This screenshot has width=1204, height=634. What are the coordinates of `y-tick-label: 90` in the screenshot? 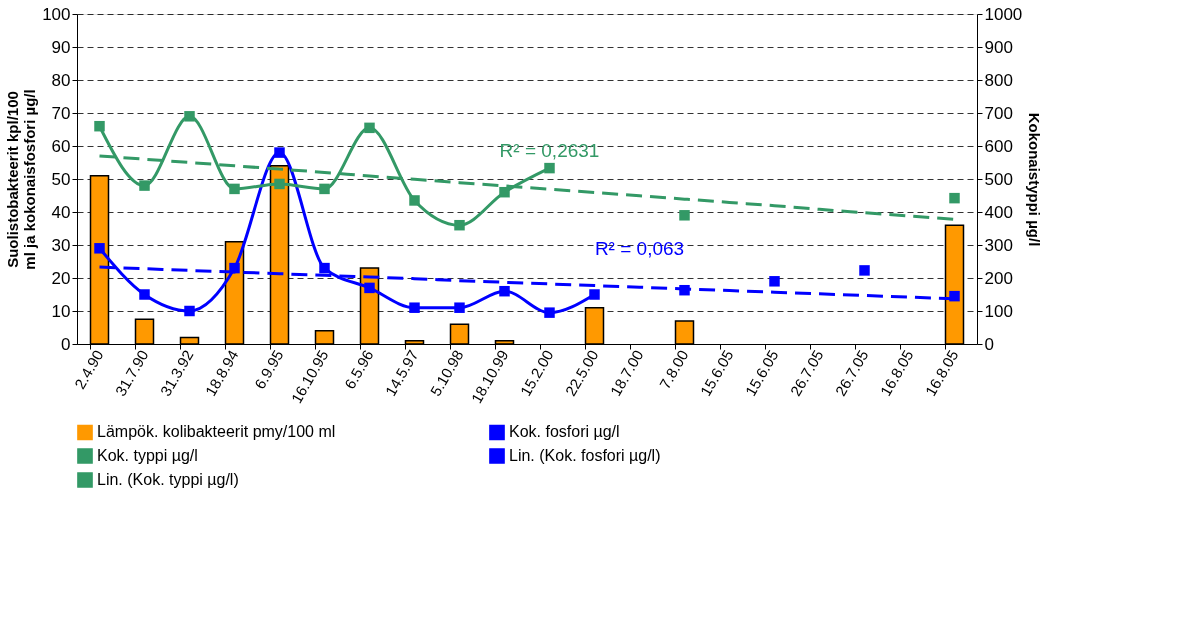 It's located at (61, 47).